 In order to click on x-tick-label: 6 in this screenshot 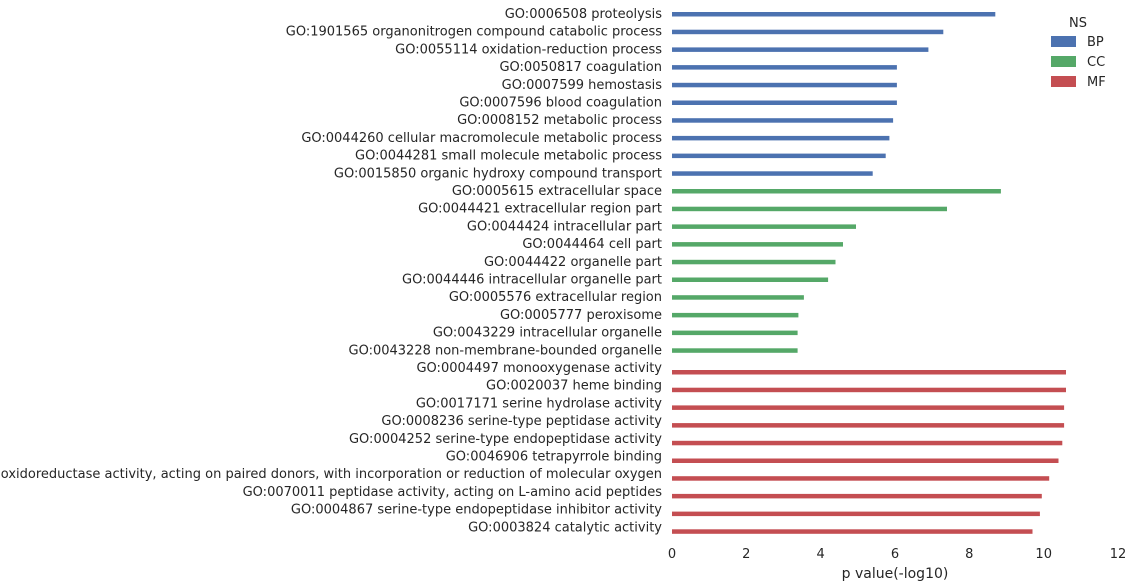, I will do `click(895, 554)`.